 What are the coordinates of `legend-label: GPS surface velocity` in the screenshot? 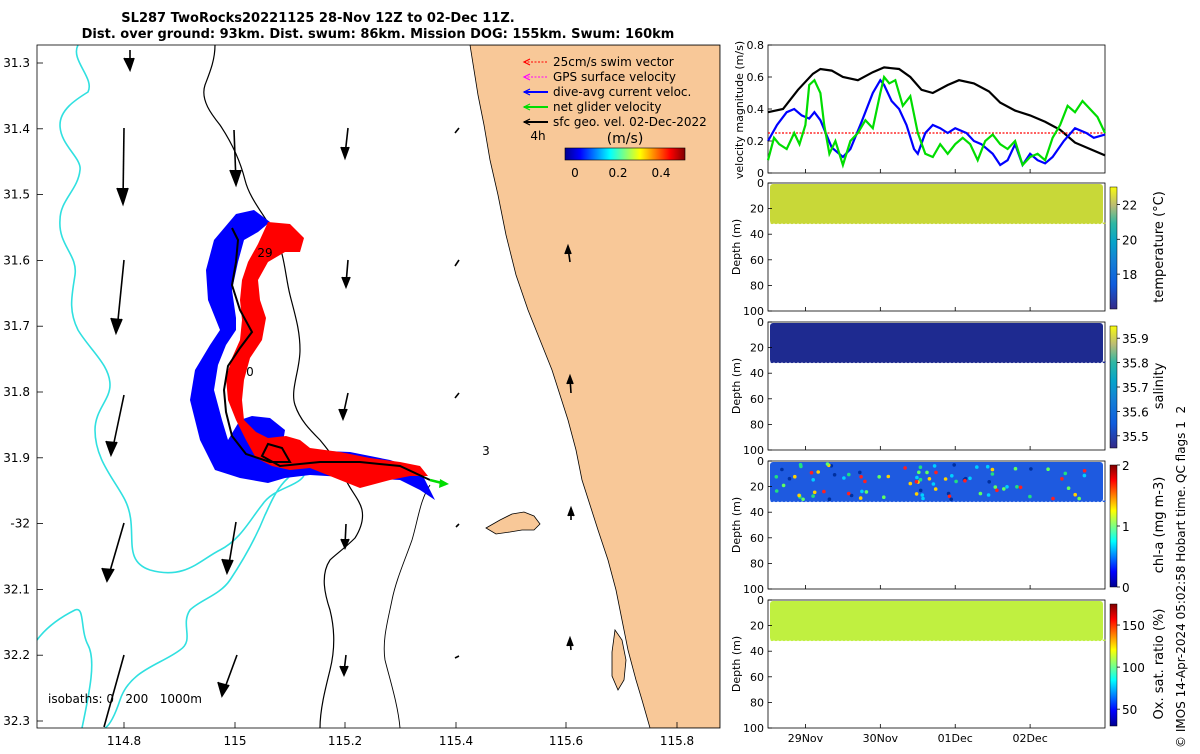 It's located at (614, 77).